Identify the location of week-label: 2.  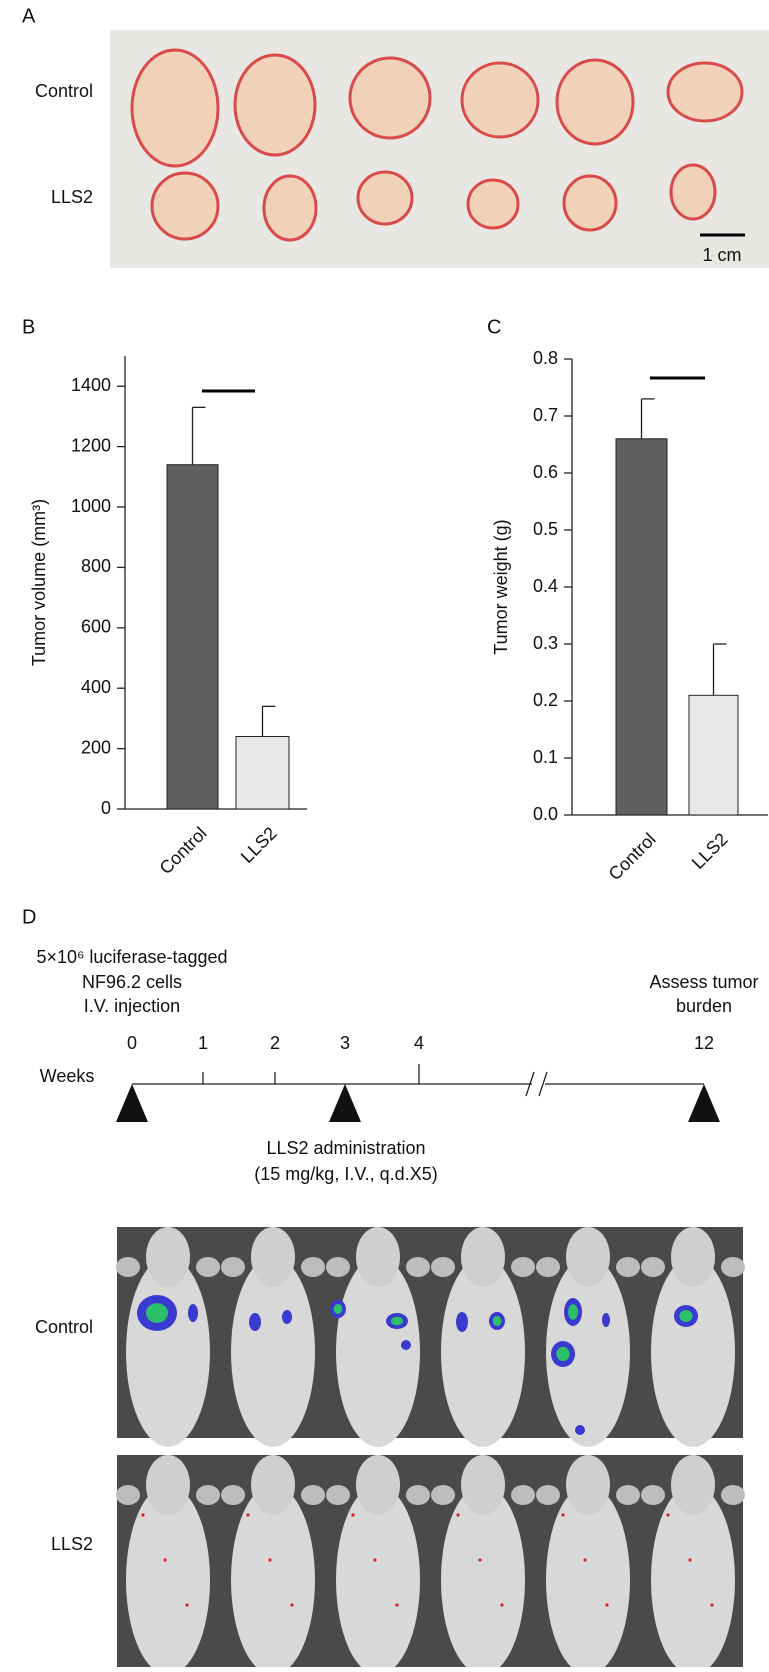
(275, 1043).